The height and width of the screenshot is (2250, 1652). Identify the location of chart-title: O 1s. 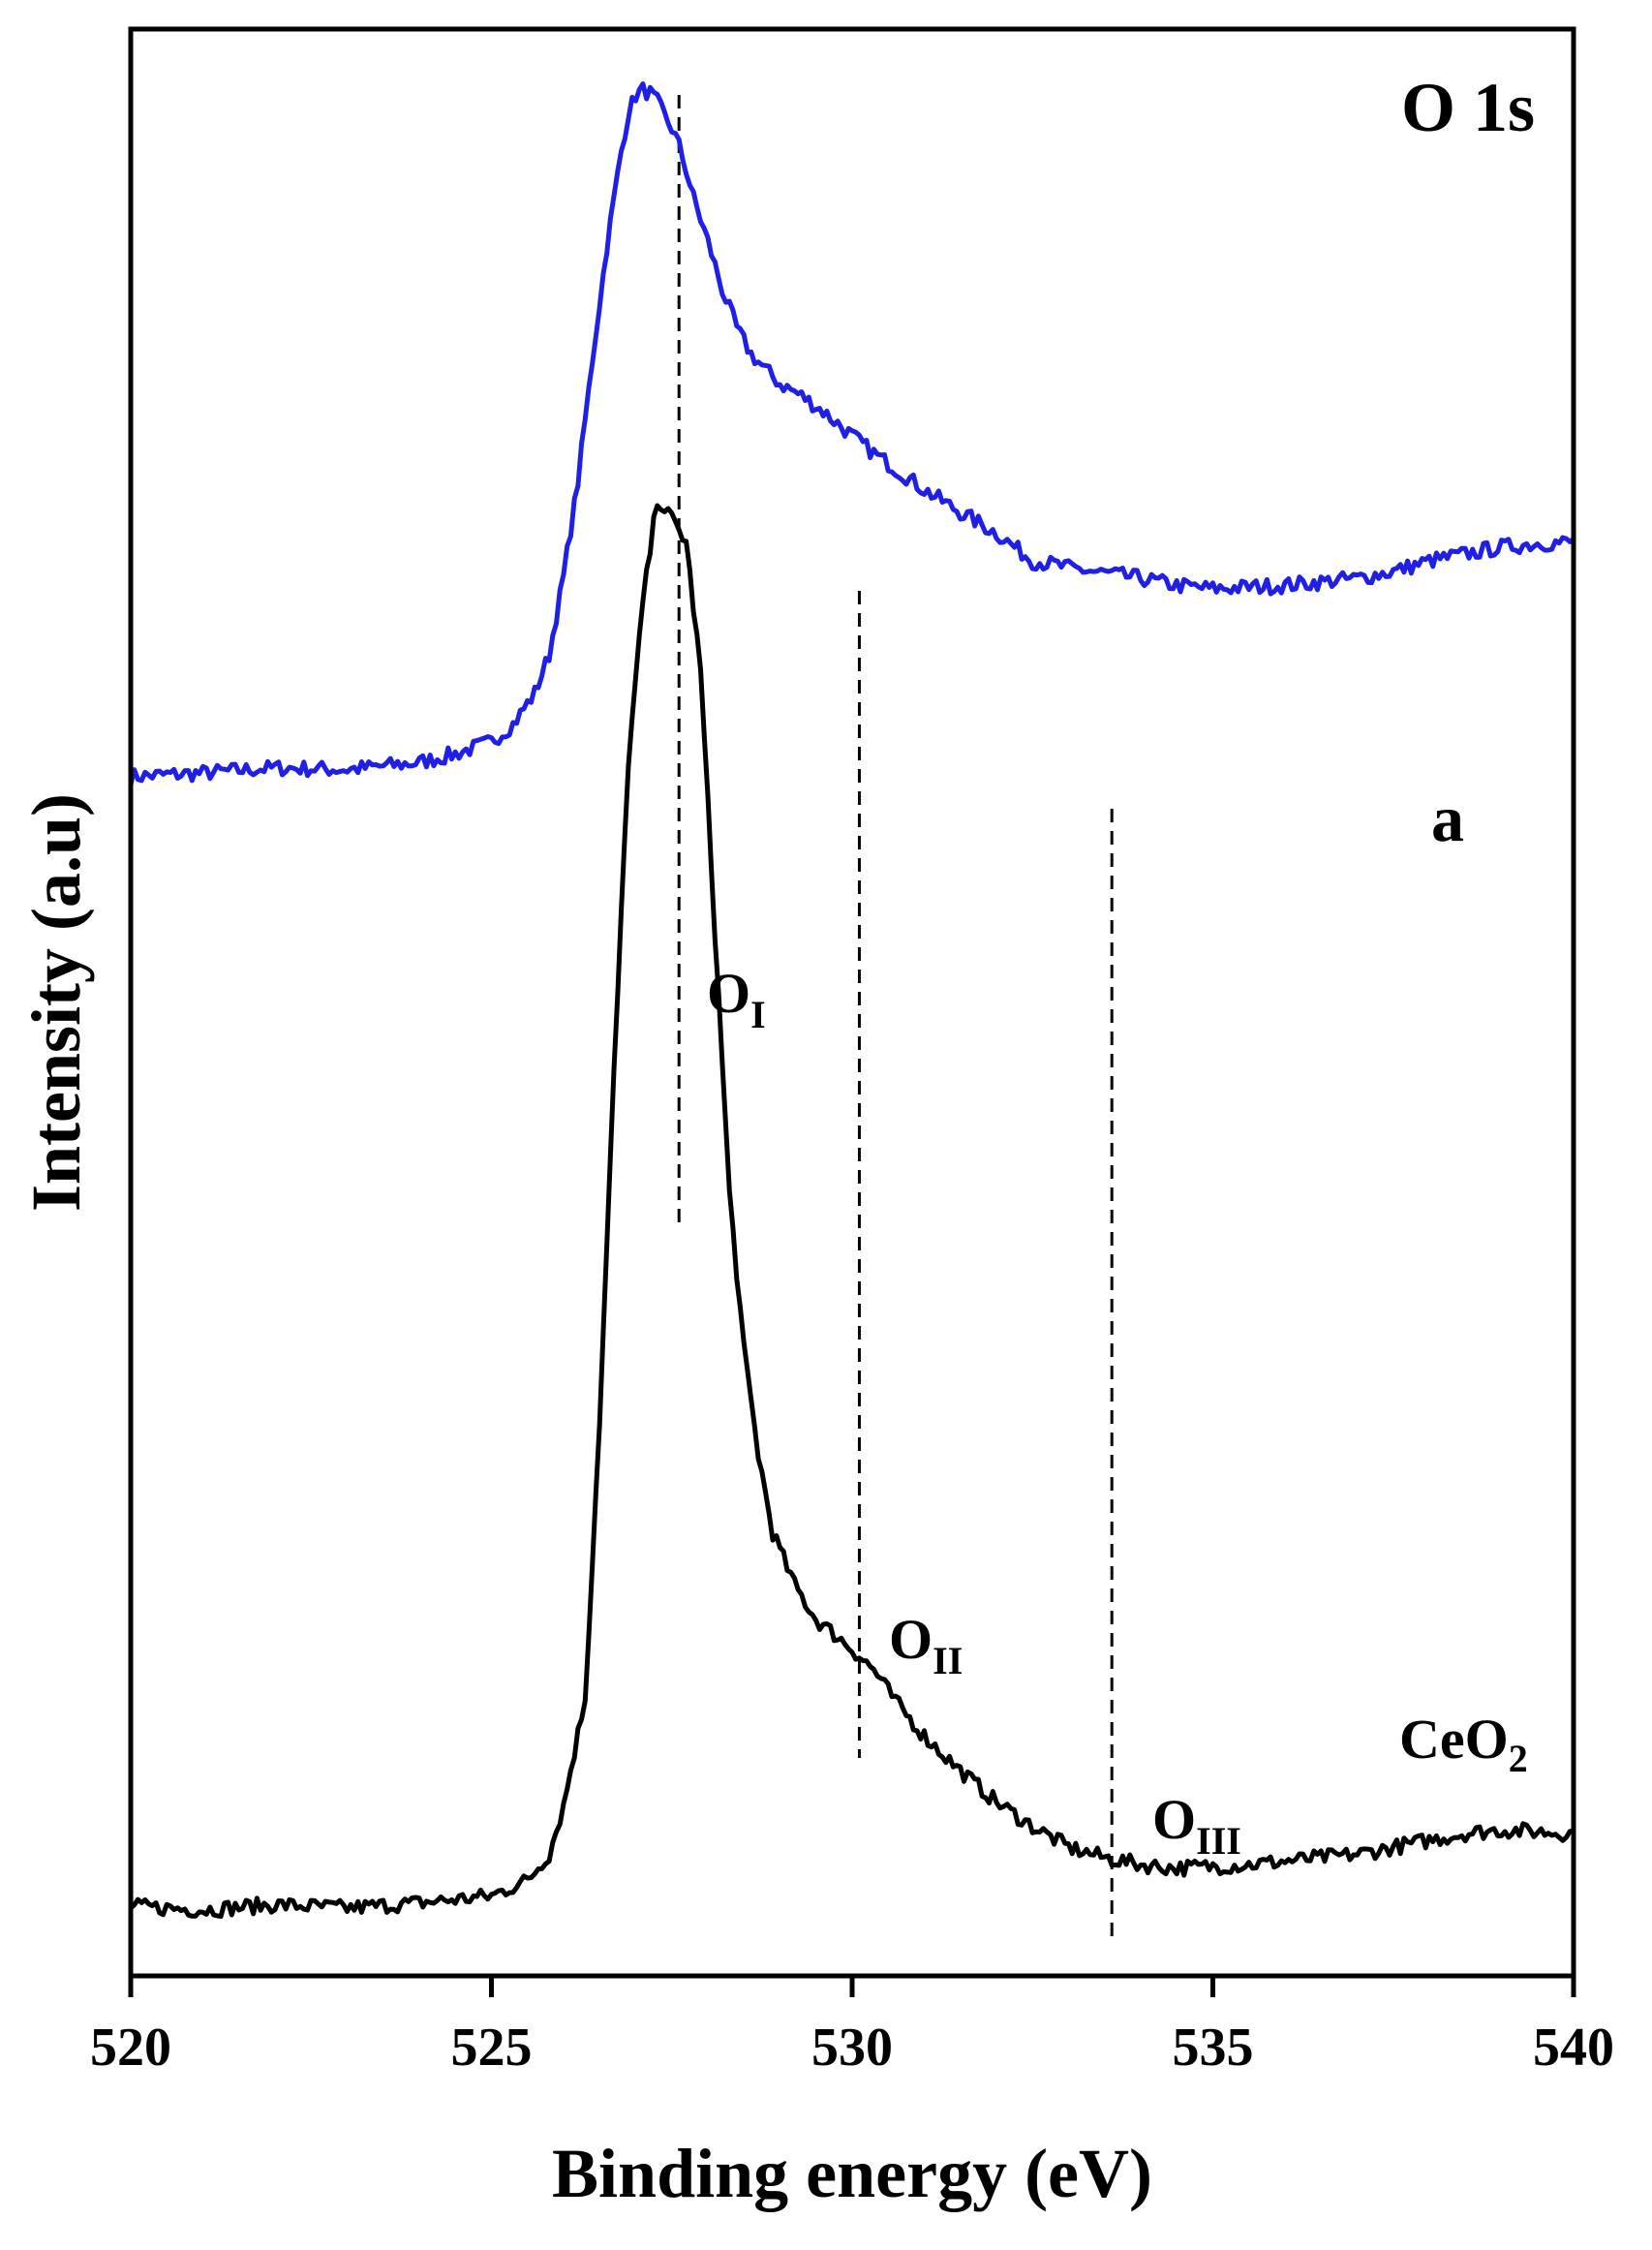
(1468, 107).